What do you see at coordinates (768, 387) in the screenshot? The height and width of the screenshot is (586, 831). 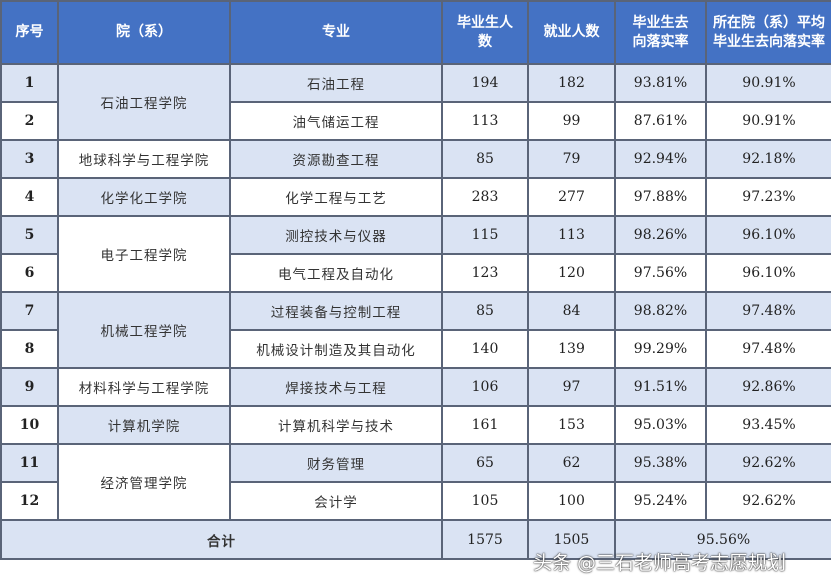 I see `college-average-rate: 92.86%` at bounding box center [768, 387].